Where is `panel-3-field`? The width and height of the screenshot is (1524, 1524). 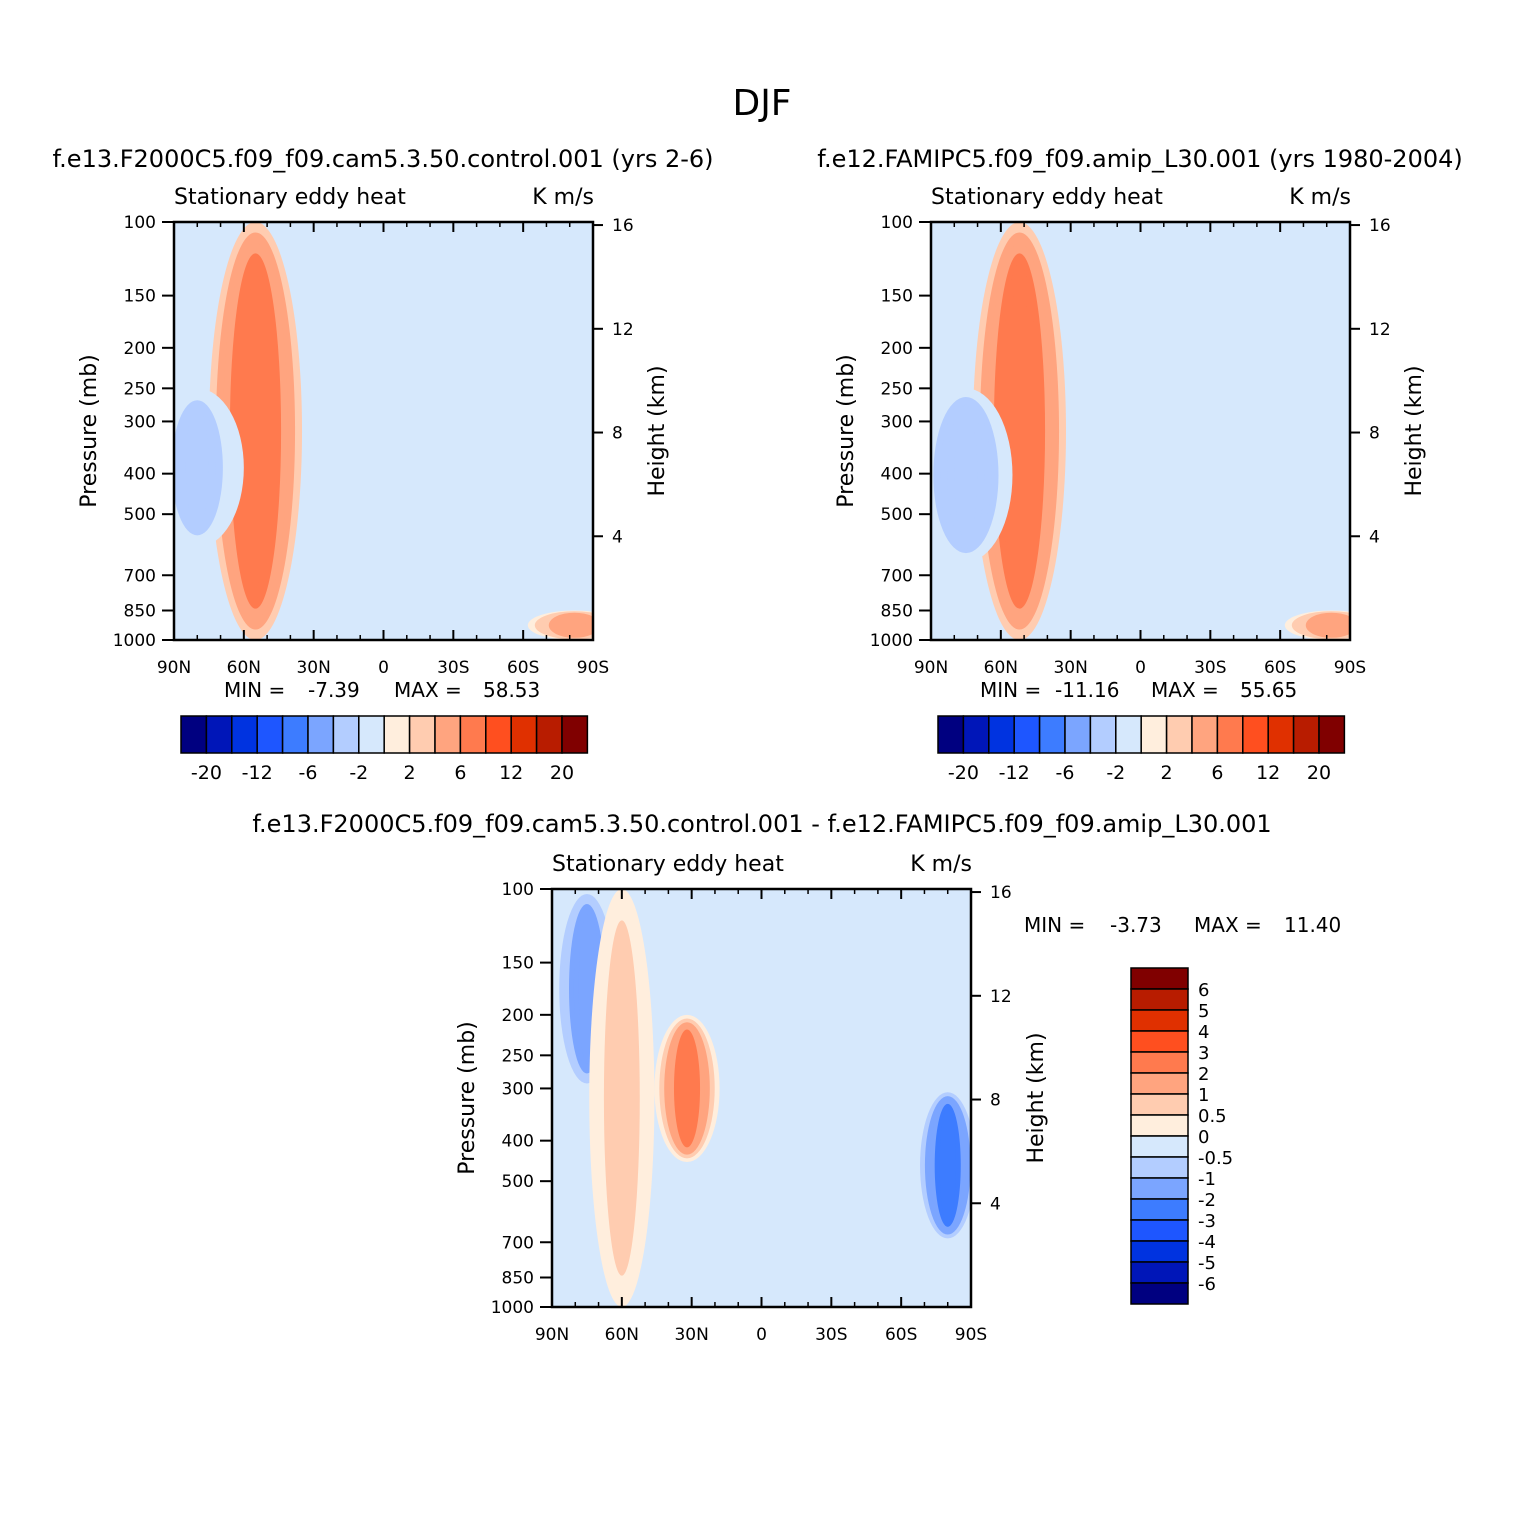 panel-3-field is located at coordinates (761, 1098).